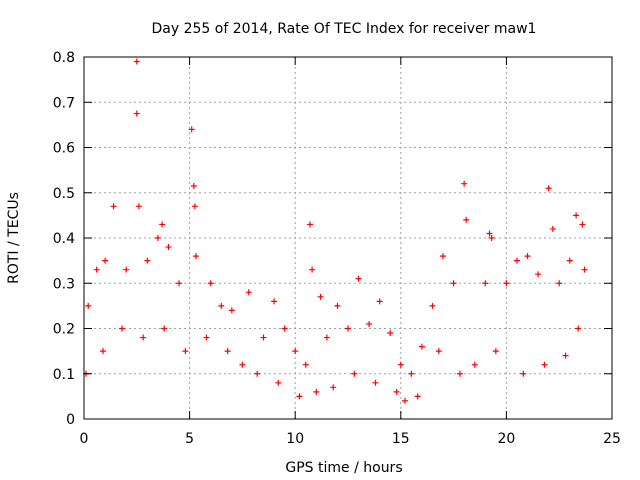  What do you see at coordinates (612, 439) in the screenshot?
I see `x-tick-label: 25` at bounding box center [612, 439].